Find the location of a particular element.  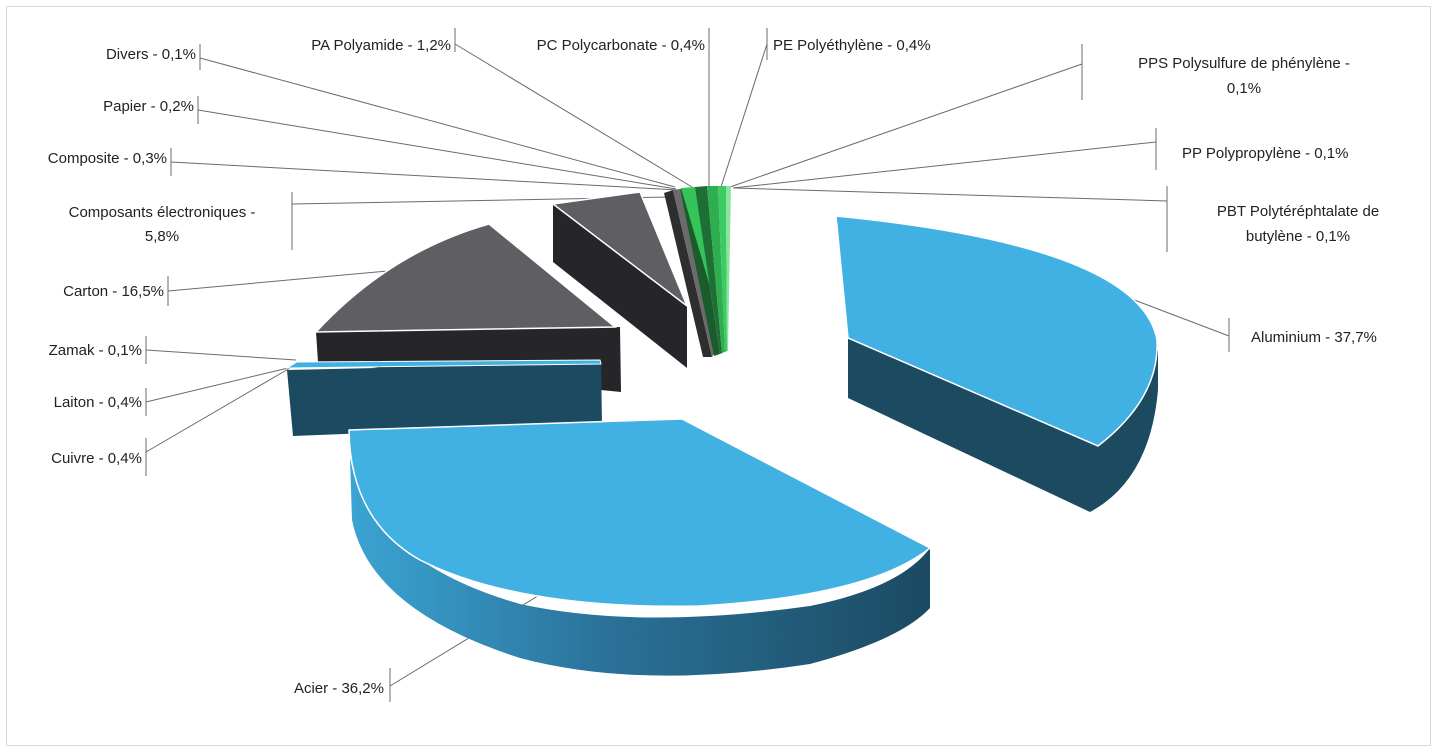

label-laiton: Laiton - 0,4% is located at coordinates (98, 402).